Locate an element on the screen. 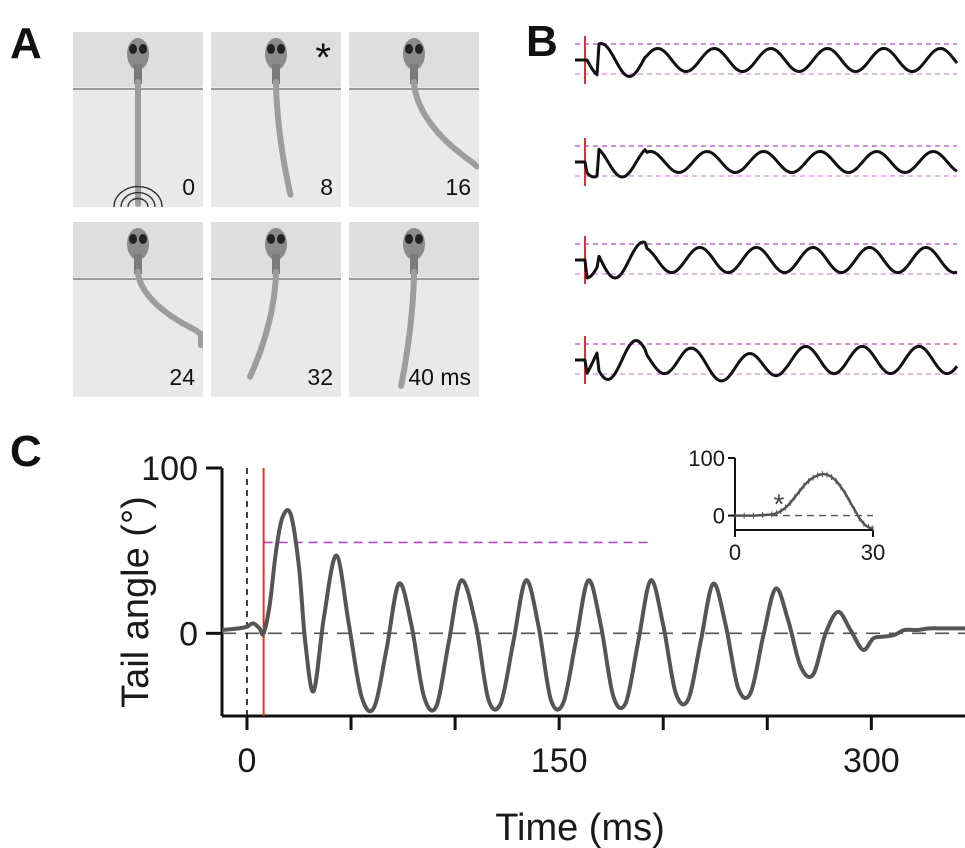  x-axis-label: Time (ms) is located at coordinates (580, 827).